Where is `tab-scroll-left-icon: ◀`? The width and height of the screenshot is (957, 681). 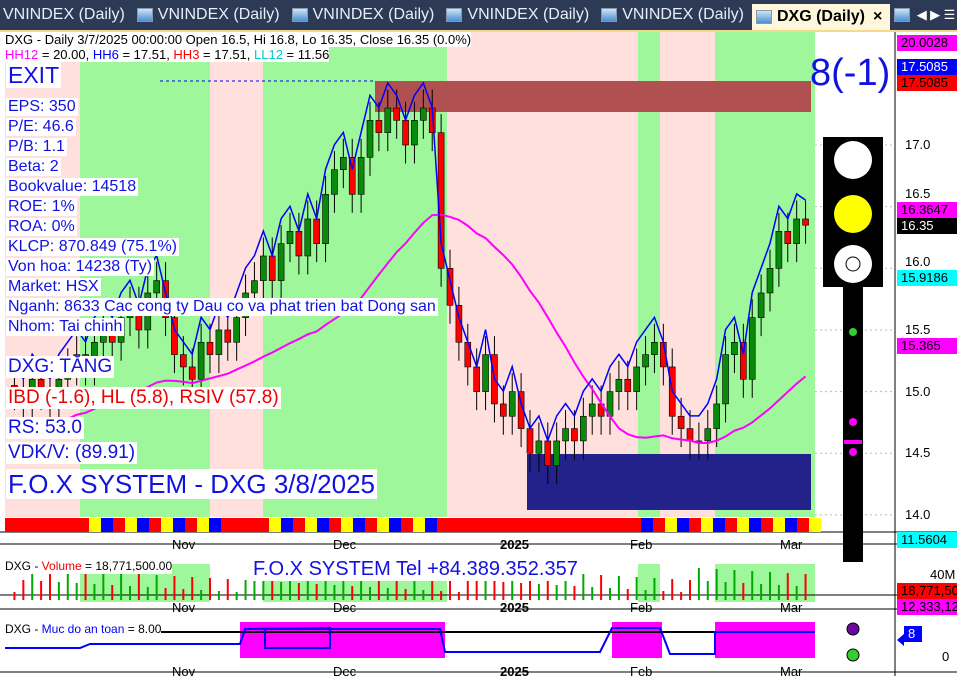 tab-scroll-left-icon: ◀ is located at coordinates (921, 14).